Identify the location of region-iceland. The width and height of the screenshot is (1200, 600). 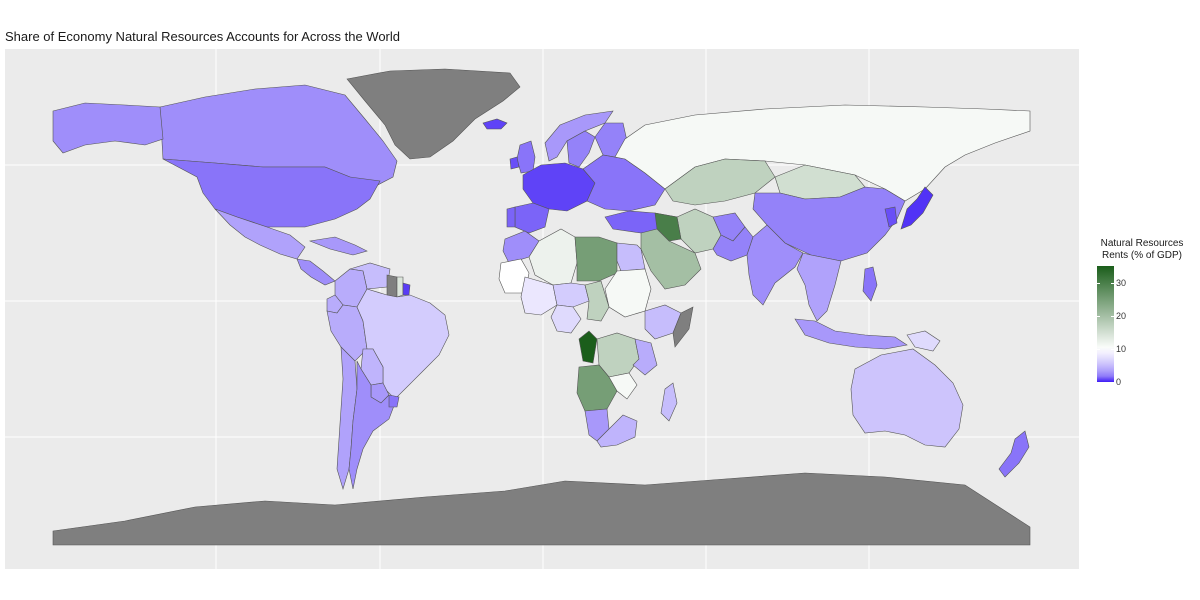
(495, 124).